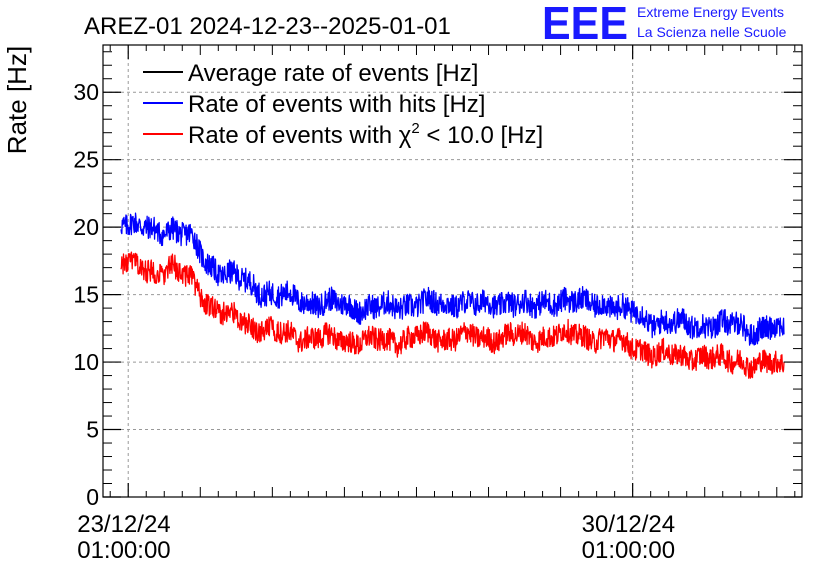 This screenshot has width=836, height=572. I want to click on legend-label-hits: Rate of events with hits [Hz], so click(336, 104).